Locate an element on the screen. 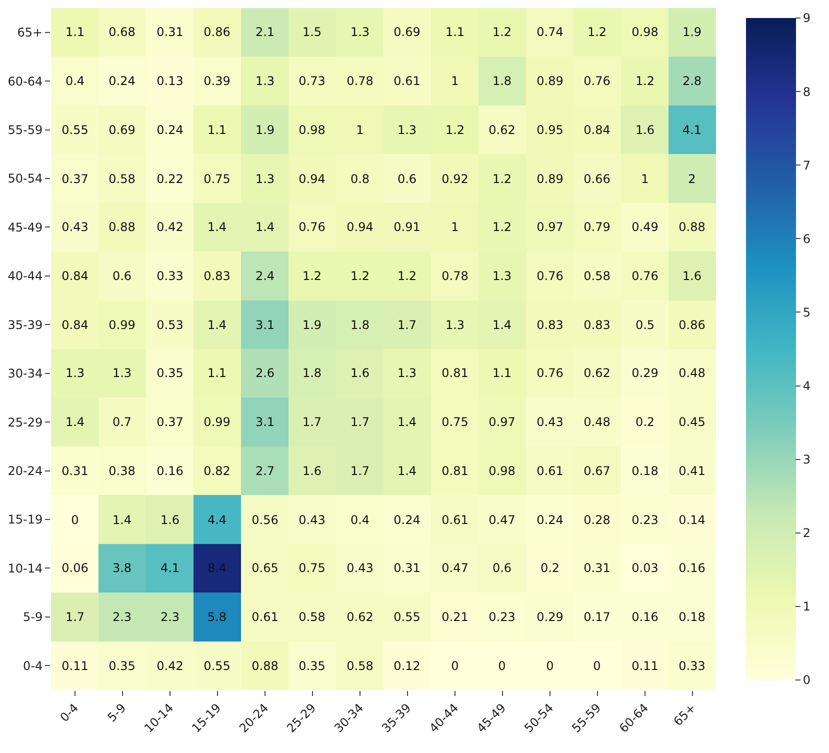  data-label: 0.88 is located at coordinates (265, 666).